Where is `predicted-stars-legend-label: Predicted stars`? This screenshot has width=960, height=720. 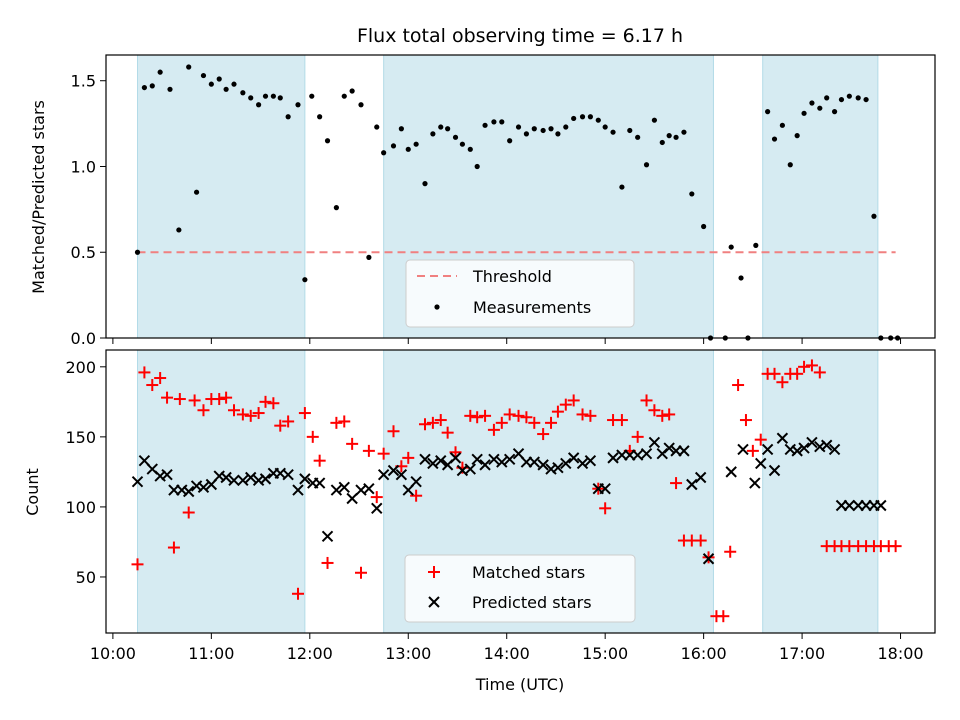 predicted-stars-legend-label: Predicted stars is located at coordinates (532, 602).